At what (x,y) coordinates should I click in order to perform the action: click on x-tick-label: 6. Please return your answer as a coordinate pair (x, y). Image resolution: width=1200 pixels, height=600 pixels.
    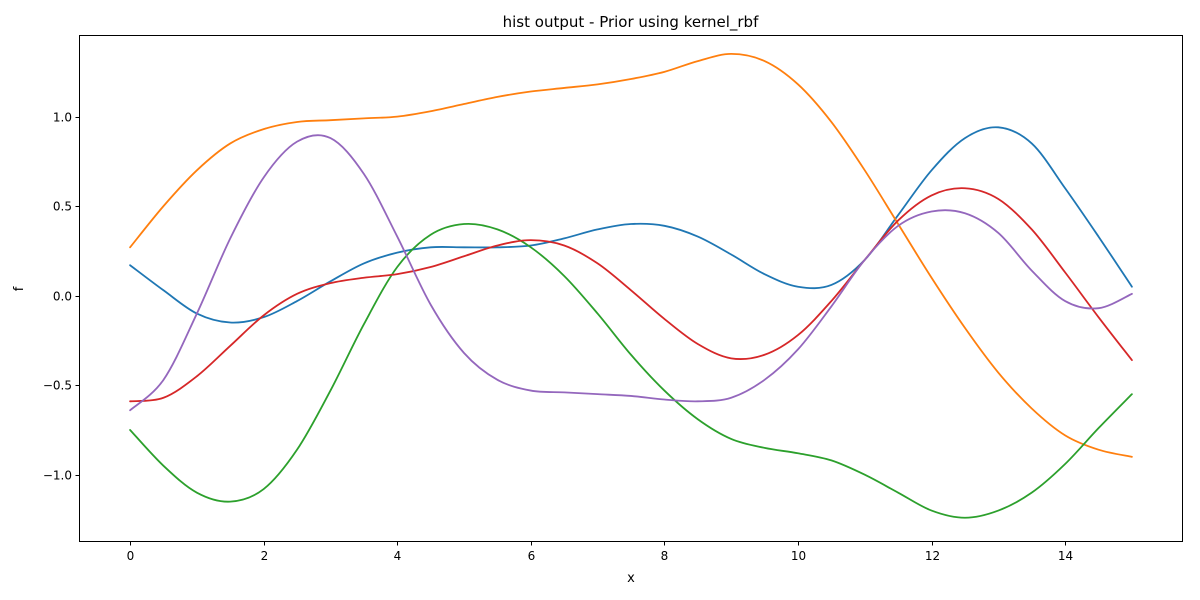
    Looking at the image, I should click on (532, 556).